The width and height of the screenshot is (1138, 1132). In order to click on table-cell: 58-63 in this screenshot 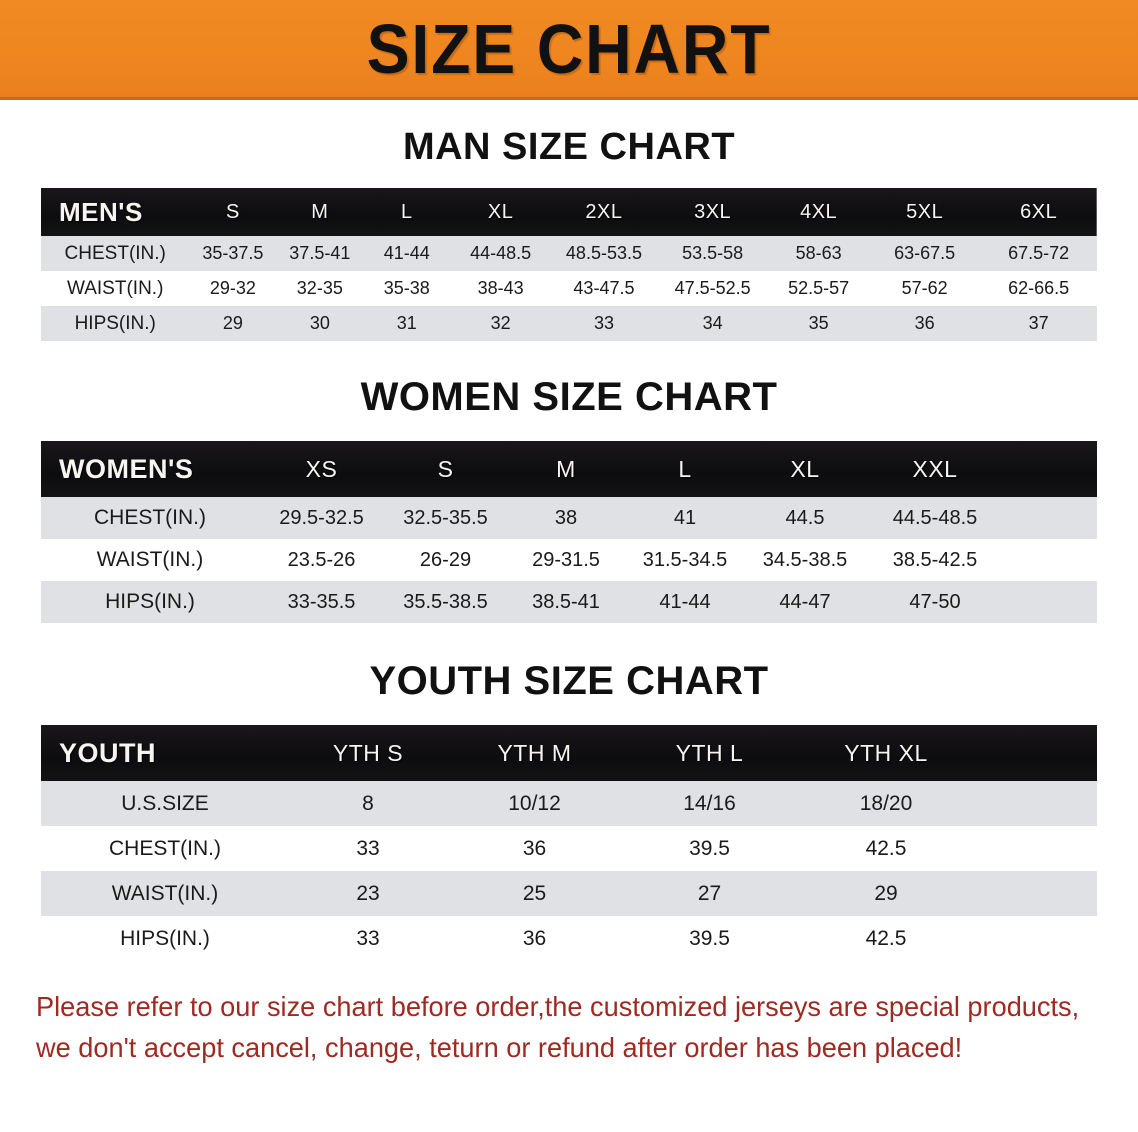, I will do `click(818, 253)`.